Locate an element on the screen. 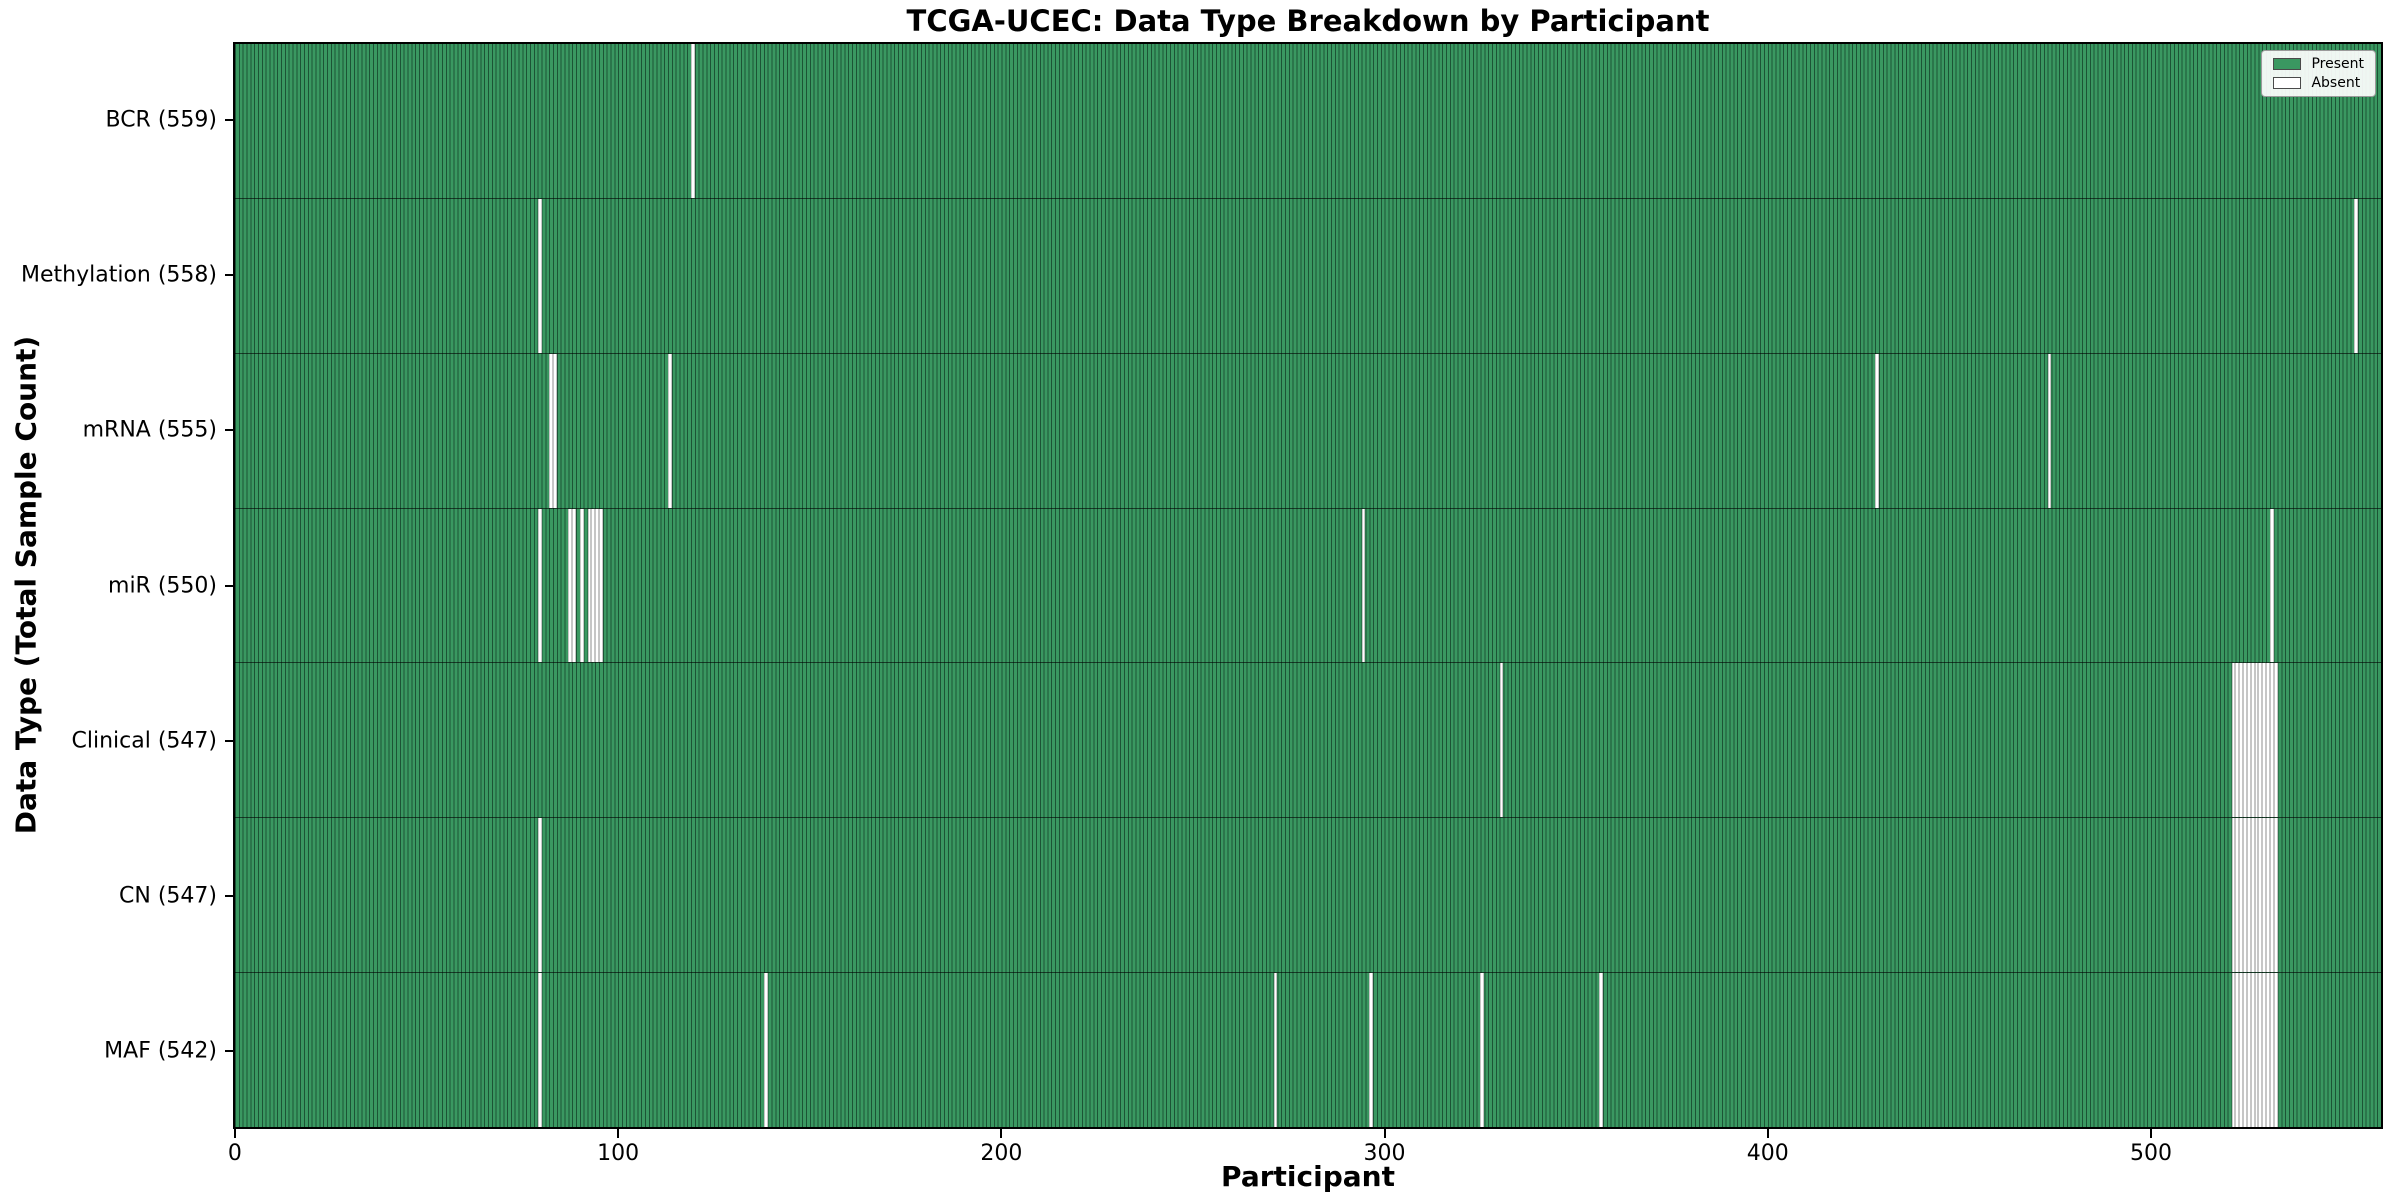 The width and height of the screenshot is (2400, 1200). y-tick-label: mRNA (555) is located at coordinates (149, 430).